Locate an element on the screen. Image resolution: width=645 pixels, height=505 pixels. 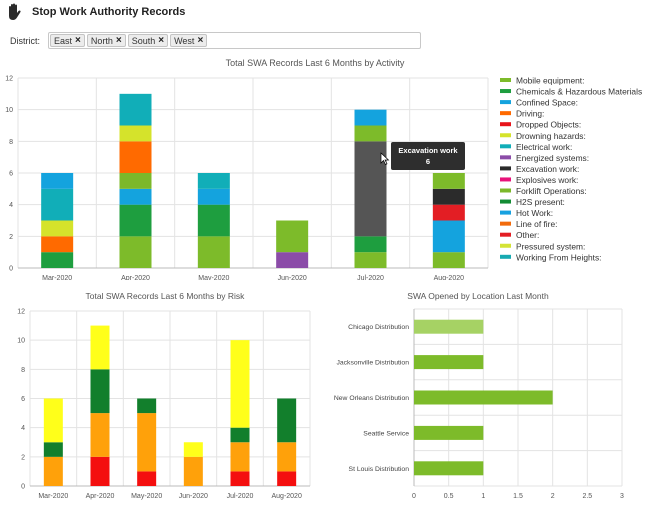
app-header: Stop Work Authority Records is located at coordinates (95, 12).